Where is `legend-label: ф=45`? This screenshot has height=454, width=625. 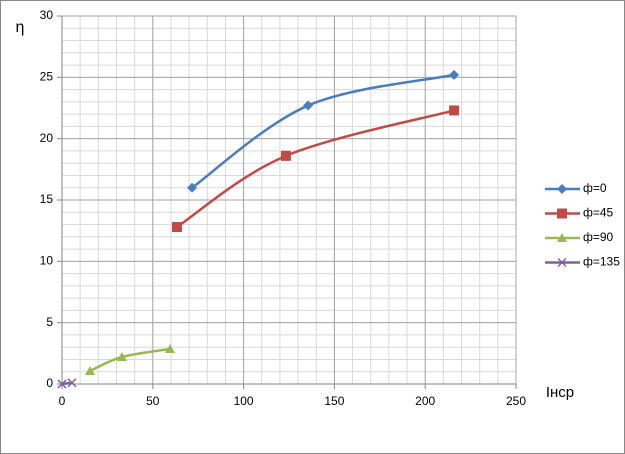 legend-label: ф=45 is located at coordinates (598, 213).